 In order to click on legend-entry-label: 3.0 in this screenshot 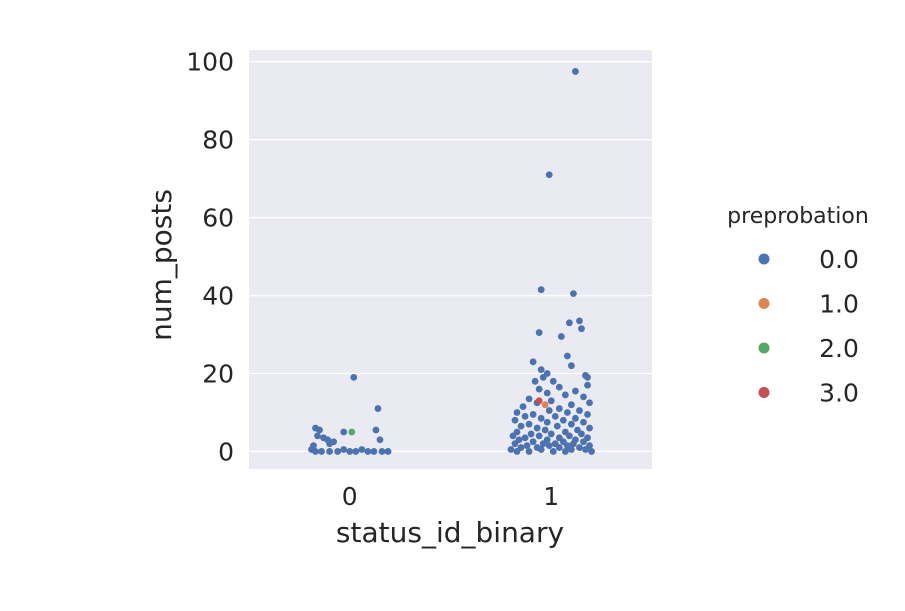, I will do `click(839, 393)`.